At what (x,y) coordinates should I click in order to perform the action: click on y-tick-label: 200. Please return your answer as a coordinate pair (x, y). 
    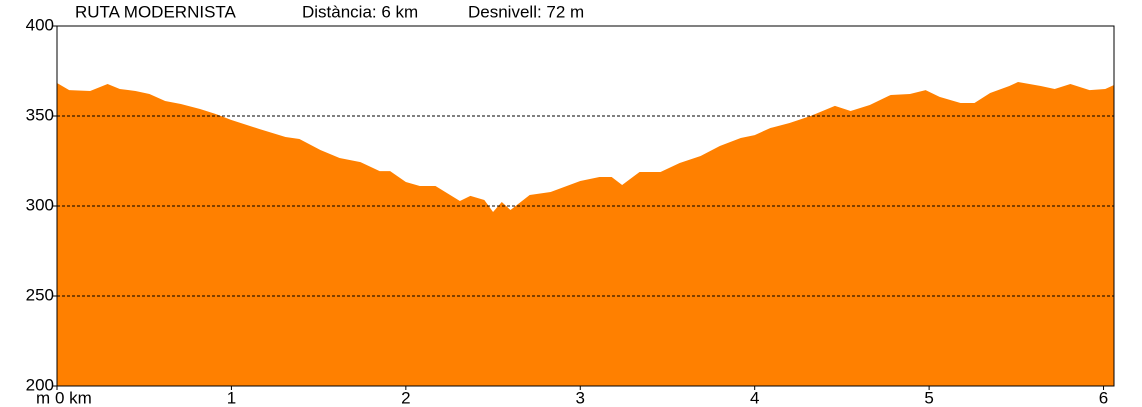
    Looking at the image, I should click on (40, 384).